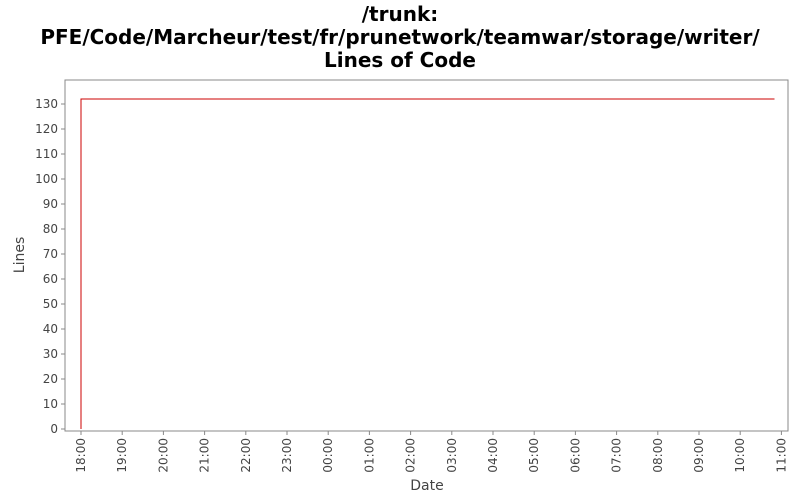 The height and width of the screenshot is (500, 800). I want to click on x-tick-label: 02:00, so click(411, 455).